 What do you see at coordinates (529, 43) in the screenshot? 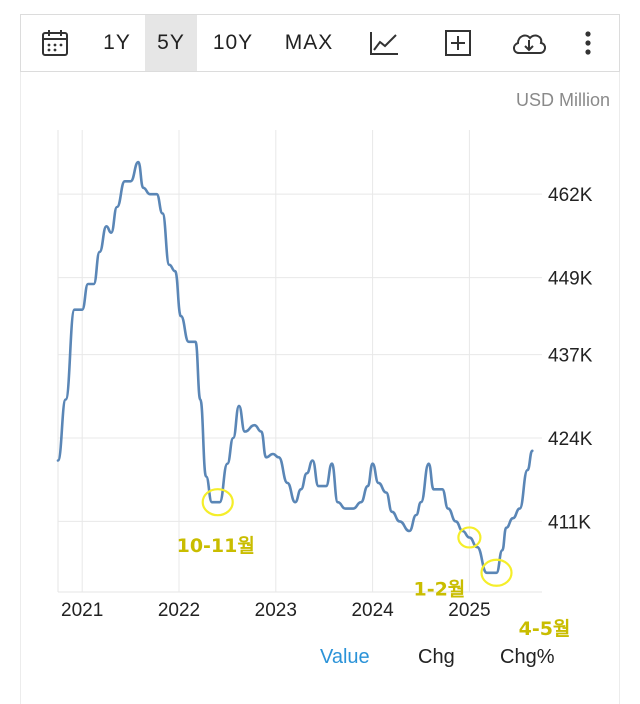
I see `cloud-download-icon` at bounding box center [529, 43].